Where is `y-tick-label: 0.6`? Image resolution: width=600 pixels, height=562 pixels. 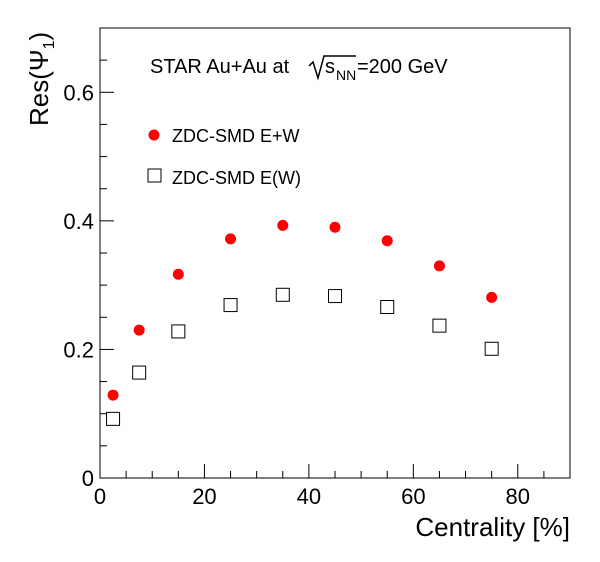
y-tick-label: 0.6 is located at coordinates (78, 92).